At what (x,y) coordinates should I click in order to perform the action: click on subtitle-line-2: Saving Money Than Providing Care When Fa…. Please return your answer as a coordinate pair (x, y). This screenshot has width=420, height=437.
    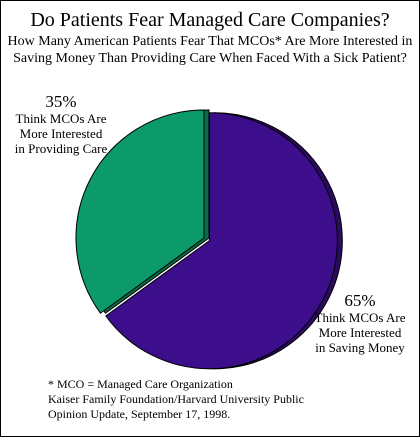
    Looking at the image, I should click on (210, 58).